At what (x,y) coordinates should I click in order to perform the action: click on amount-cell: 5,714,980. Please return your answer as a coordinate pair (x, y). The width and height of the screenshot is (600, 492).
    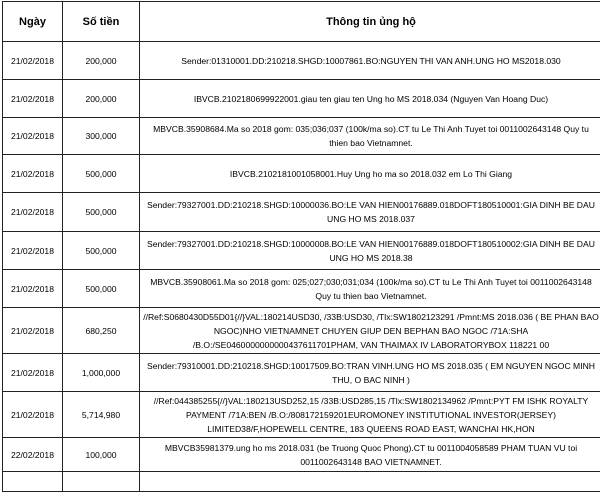
    Looking at the image, I should click on (101, 415).